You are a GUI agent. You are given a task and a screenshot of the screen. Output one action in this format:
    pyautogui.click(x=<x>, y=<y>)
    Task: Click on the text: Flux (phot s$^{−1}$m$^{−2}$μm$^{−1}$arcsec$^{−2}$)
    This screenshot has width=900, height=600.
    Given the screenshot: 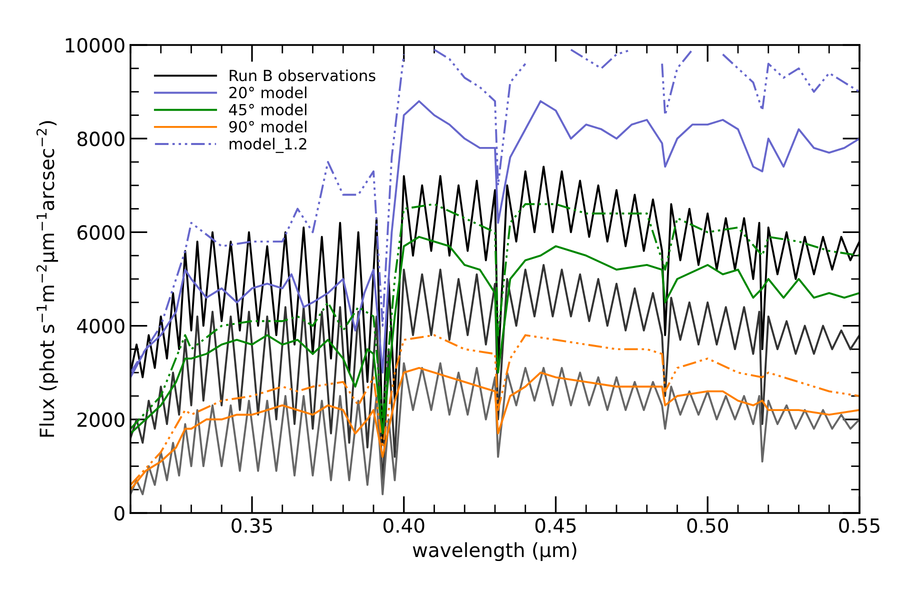 What is the action you would take?
    pyautogui.click(x=47, y=279)
    